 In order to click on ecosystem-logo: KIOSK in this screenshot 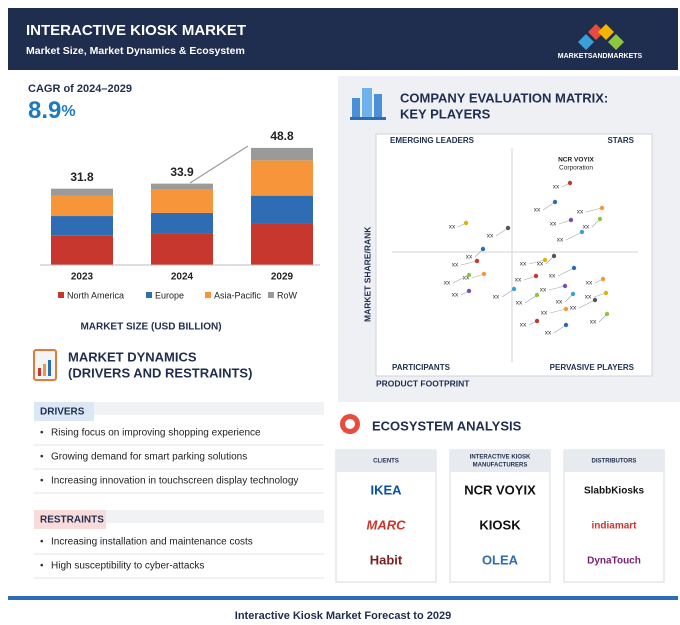, I will do `click(500, 524)`.